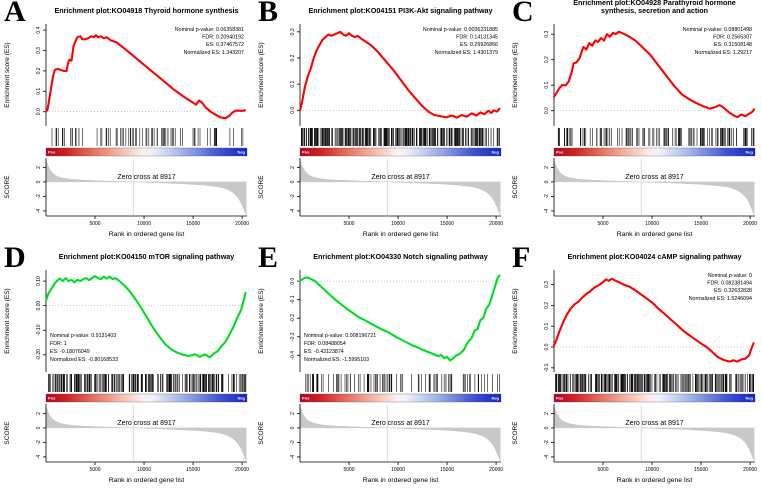 The image size is (762, 492). Describe the element at coordinates (325, 344) in the screenshot. I see `stats-line: FDR: 0.08488054` at that location.